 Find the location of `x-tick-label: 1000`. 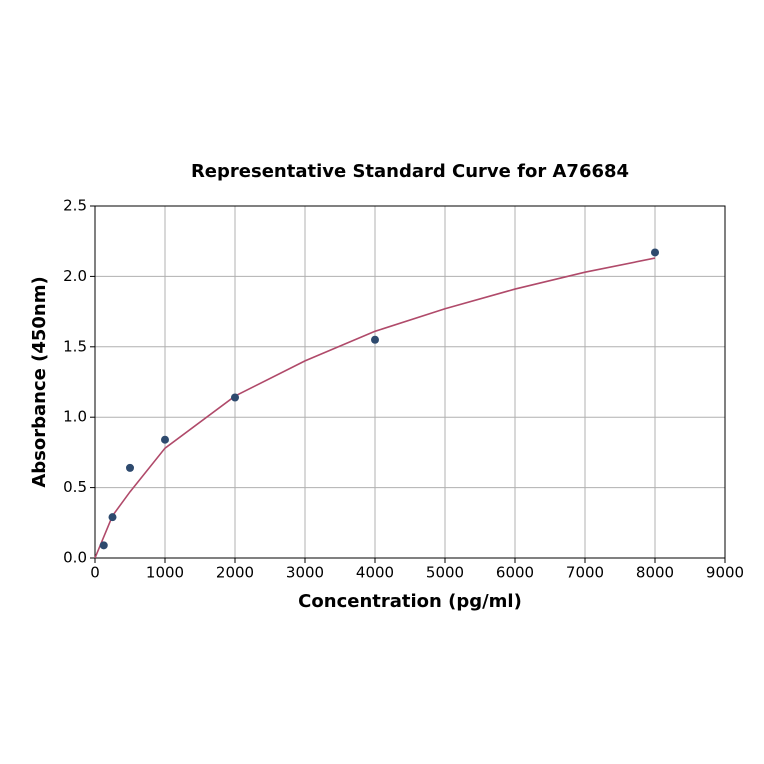

x-tick-label: 1000 is located at coordinates (165, 573).